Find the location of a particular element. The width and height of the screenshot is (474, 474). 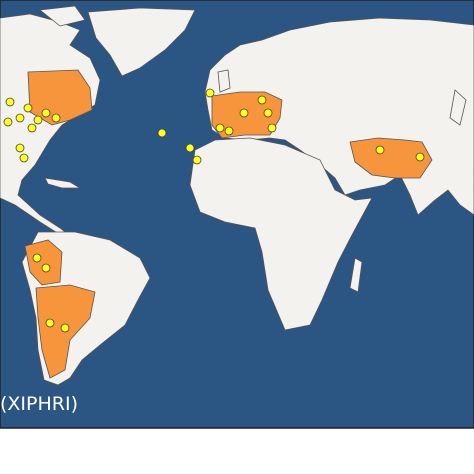

madagascar is located at coordinates (356, 275).